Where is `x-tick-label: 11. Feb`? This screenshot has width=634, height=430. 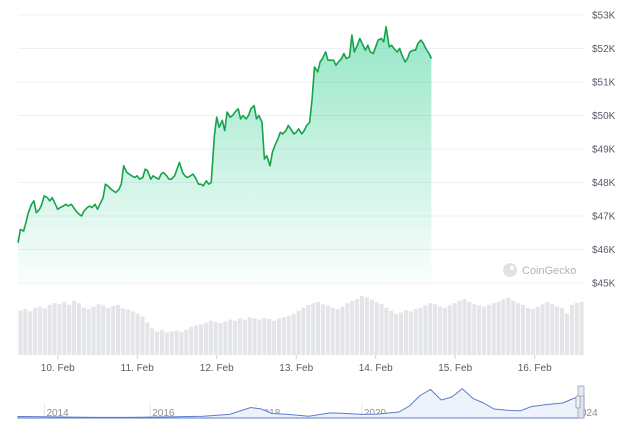 x-tick-label: 11. Feb is located at coordinates (138, 368).